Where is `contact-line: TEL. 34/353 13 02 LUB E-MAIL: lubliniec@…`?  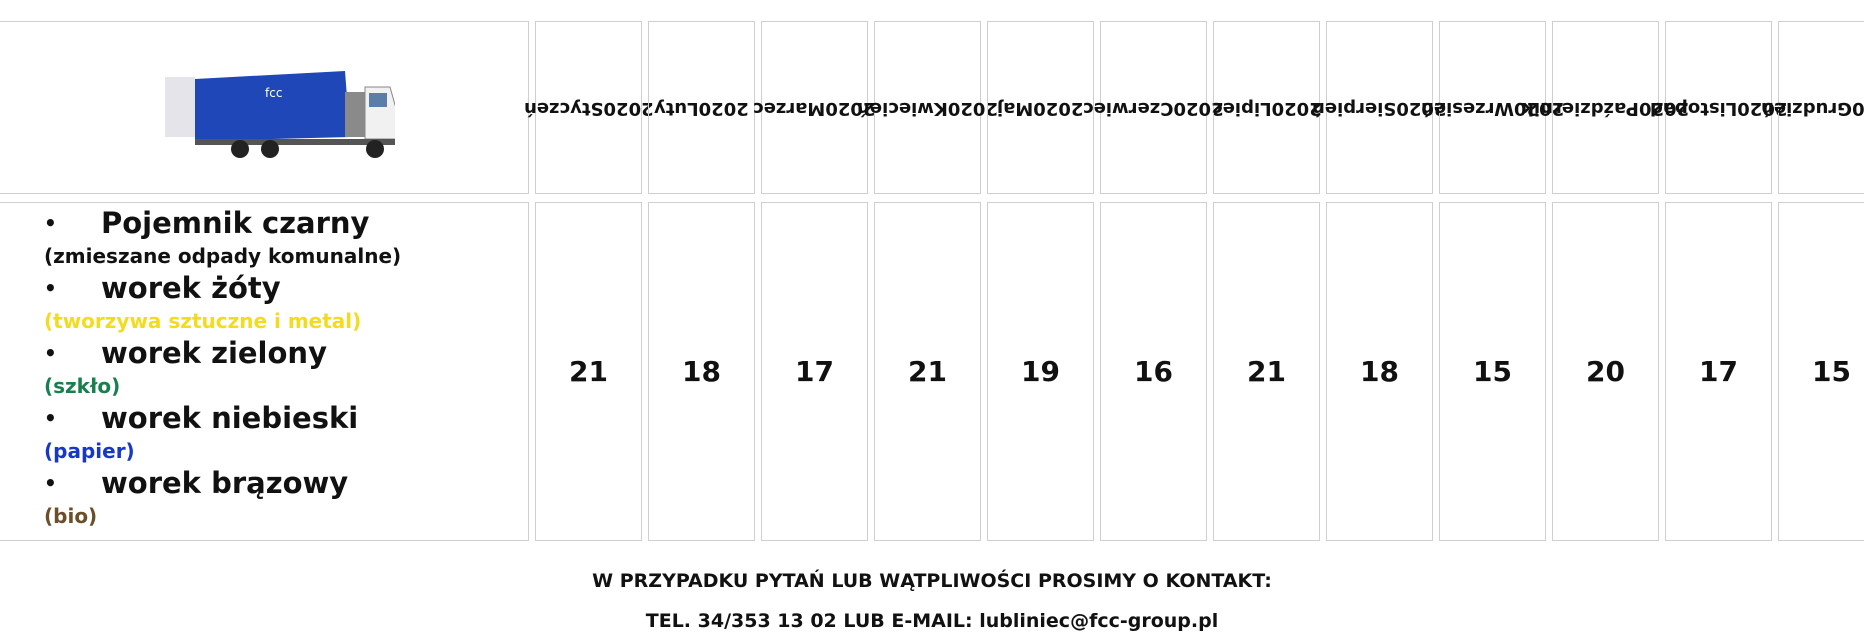
contact-line: TEL. 34/353 13 02 LUB E-MAIL: lubliniec@… is located at coordinates (932, 621).